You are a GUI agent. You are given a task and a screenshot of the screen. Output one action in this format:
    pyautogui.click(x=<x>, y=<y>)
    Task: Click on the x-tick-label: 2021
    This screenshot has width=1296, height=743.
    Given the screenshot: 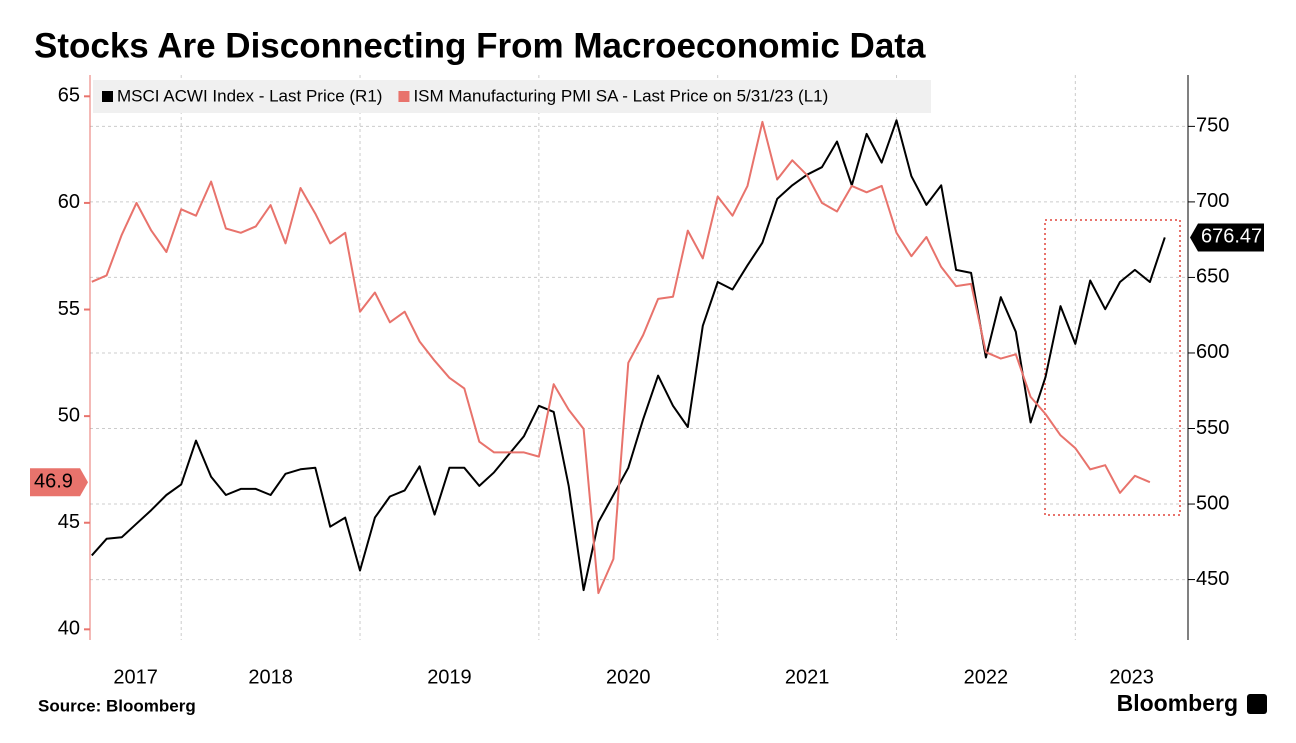 What is the action you would take?
    pyautogui.click(x=807, y=677)
    